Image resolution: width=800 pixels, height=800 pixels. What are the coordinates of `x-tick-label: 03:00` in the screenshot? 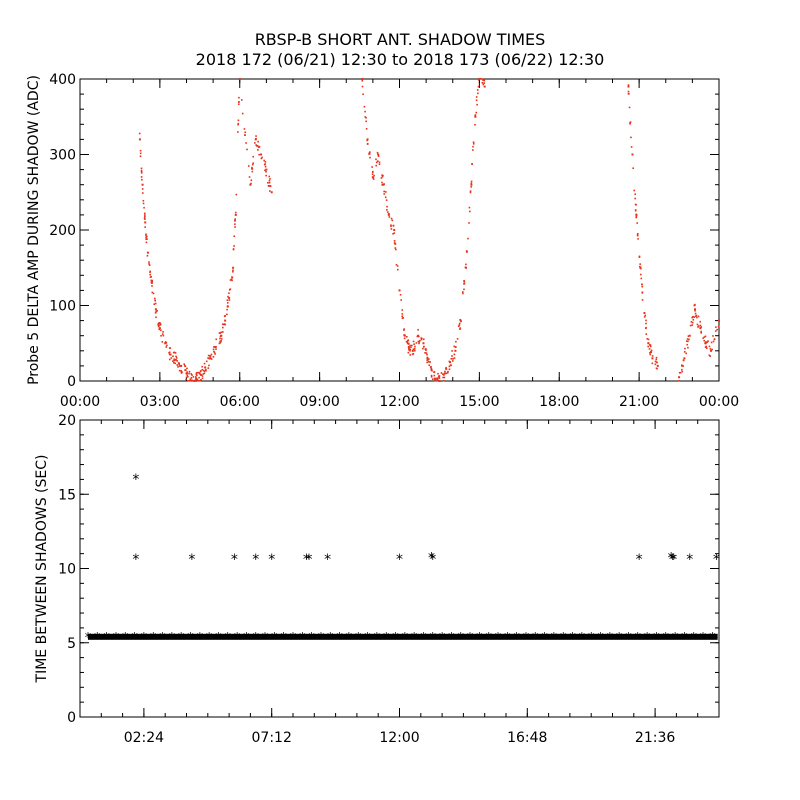 It's located at (160, 402).